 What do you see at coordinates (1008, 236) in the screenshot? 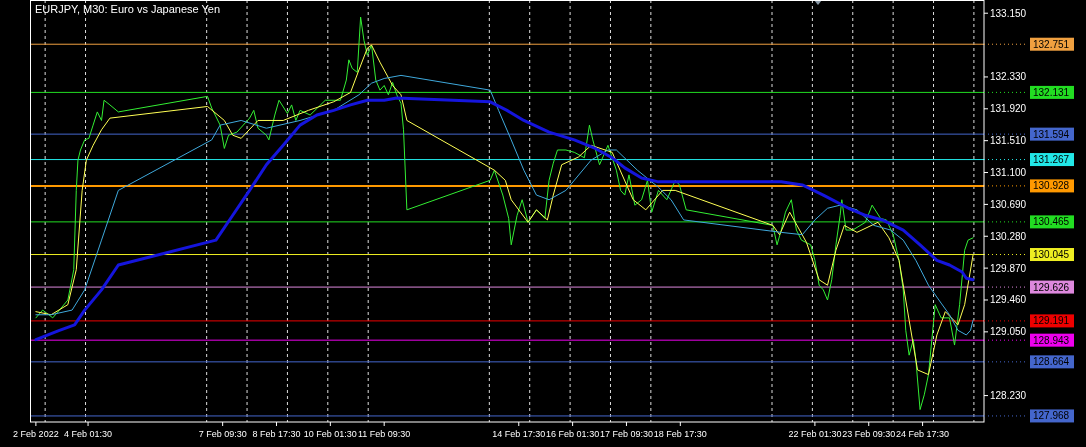
I see `y-tick-label: 130.280` at bounding box center [1008, 236].